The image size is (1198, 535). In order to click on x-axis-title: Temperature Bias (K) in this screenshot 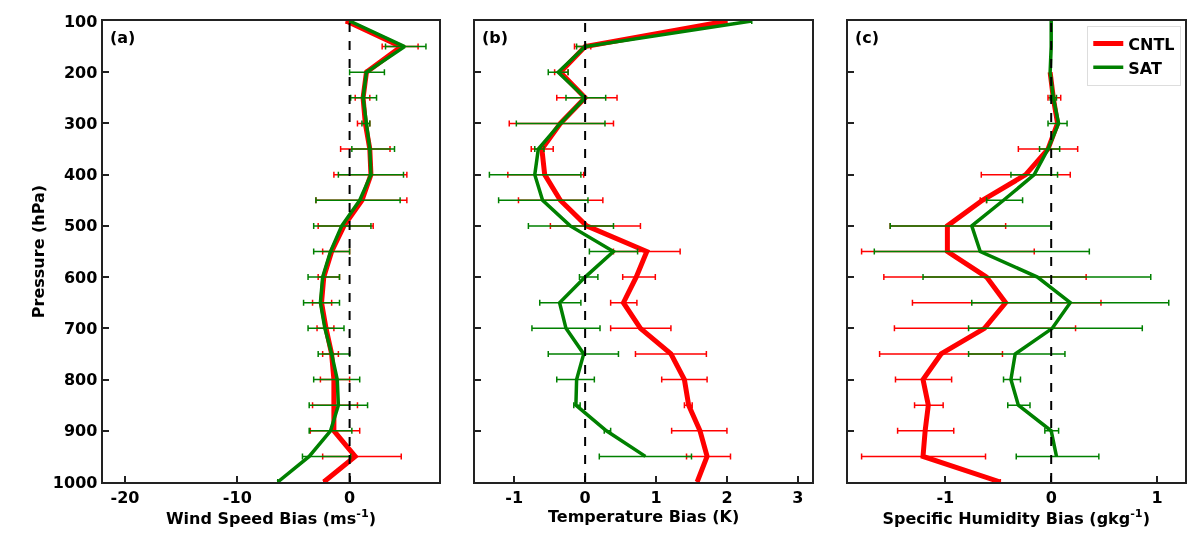, I will do `click(644, 517)`.